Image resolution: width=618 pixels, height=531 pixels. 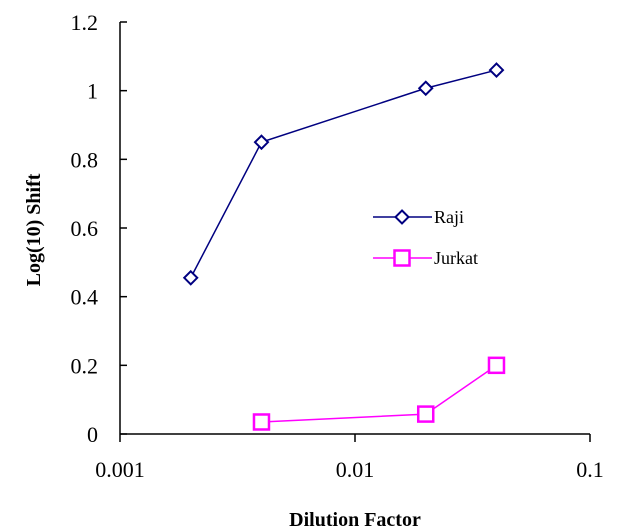 What do you see at coordinates (456, 258) in the screenshot?
I see `legend-label-jurkat: Jurkat` at bounding box center [456, 258].